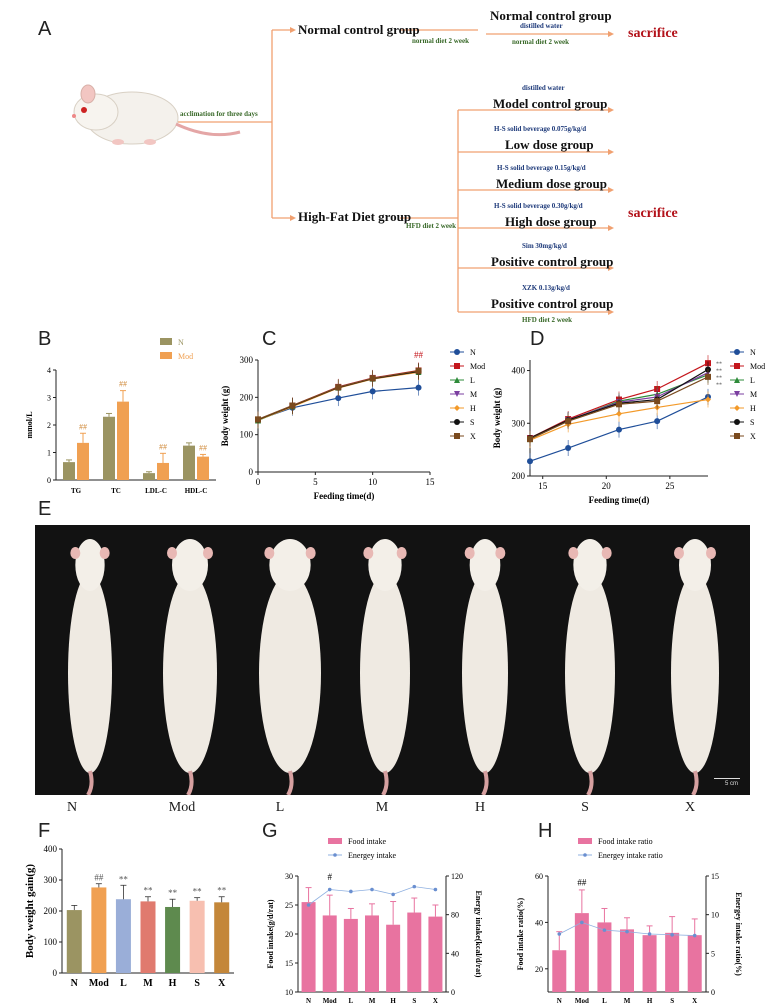 Image resolution: width=778 pixels, height=1003 pixels. What do you see at coordinates (552, 303) in the screenshot?
I see `group-title-5: Positive control group` at bounding box center [552, 303].